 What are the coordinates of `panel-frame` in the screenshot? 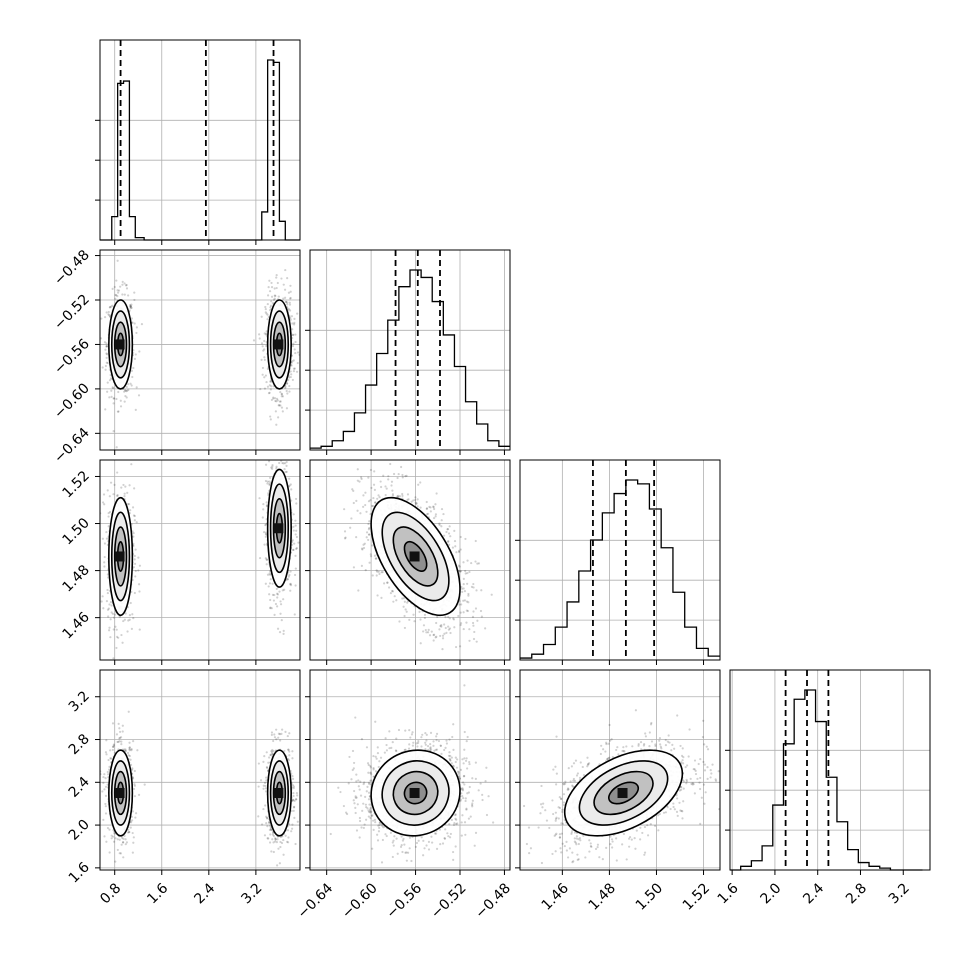 It's located at (200, 350).